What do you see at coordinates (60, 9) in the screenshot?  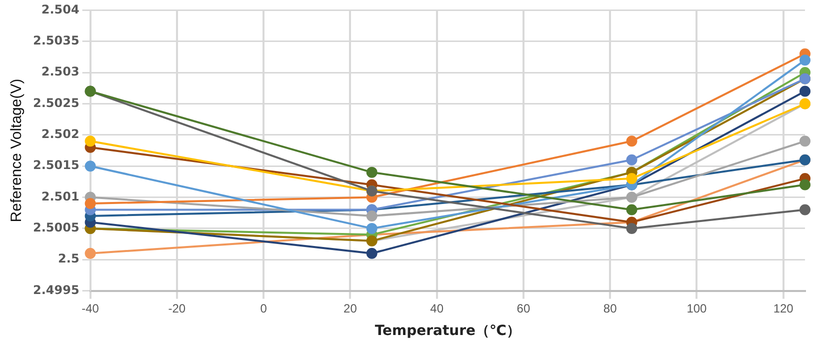 I see `y-tick-label: 2.504` at bounding box center [60, 9].